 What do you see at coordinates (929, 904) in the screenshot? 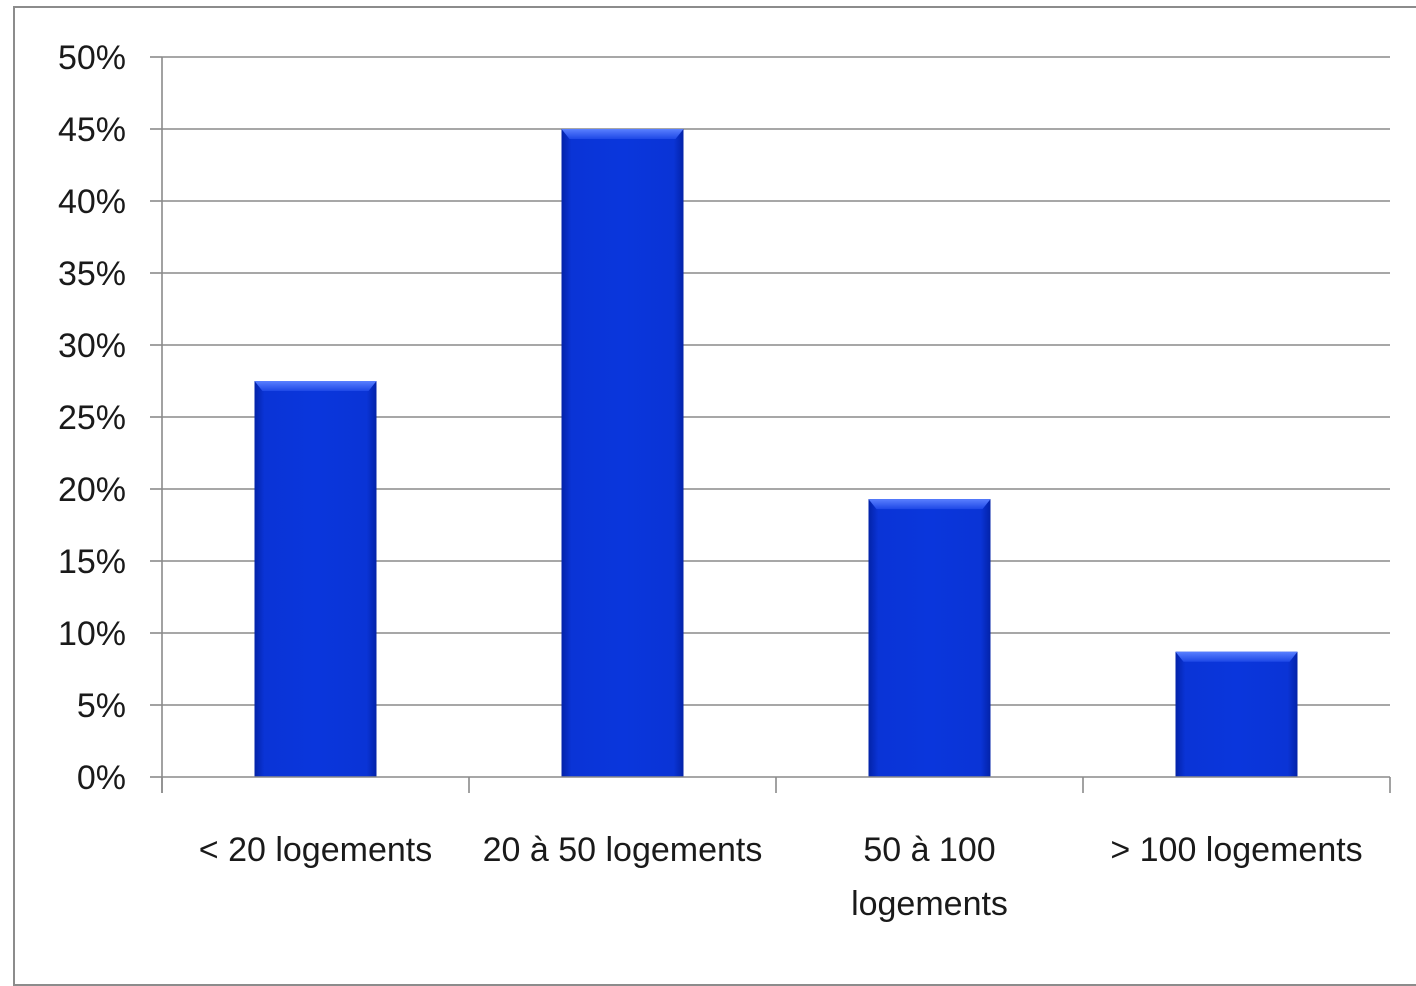
I see `x-category-label: logements` at bounding box center [929, 904].